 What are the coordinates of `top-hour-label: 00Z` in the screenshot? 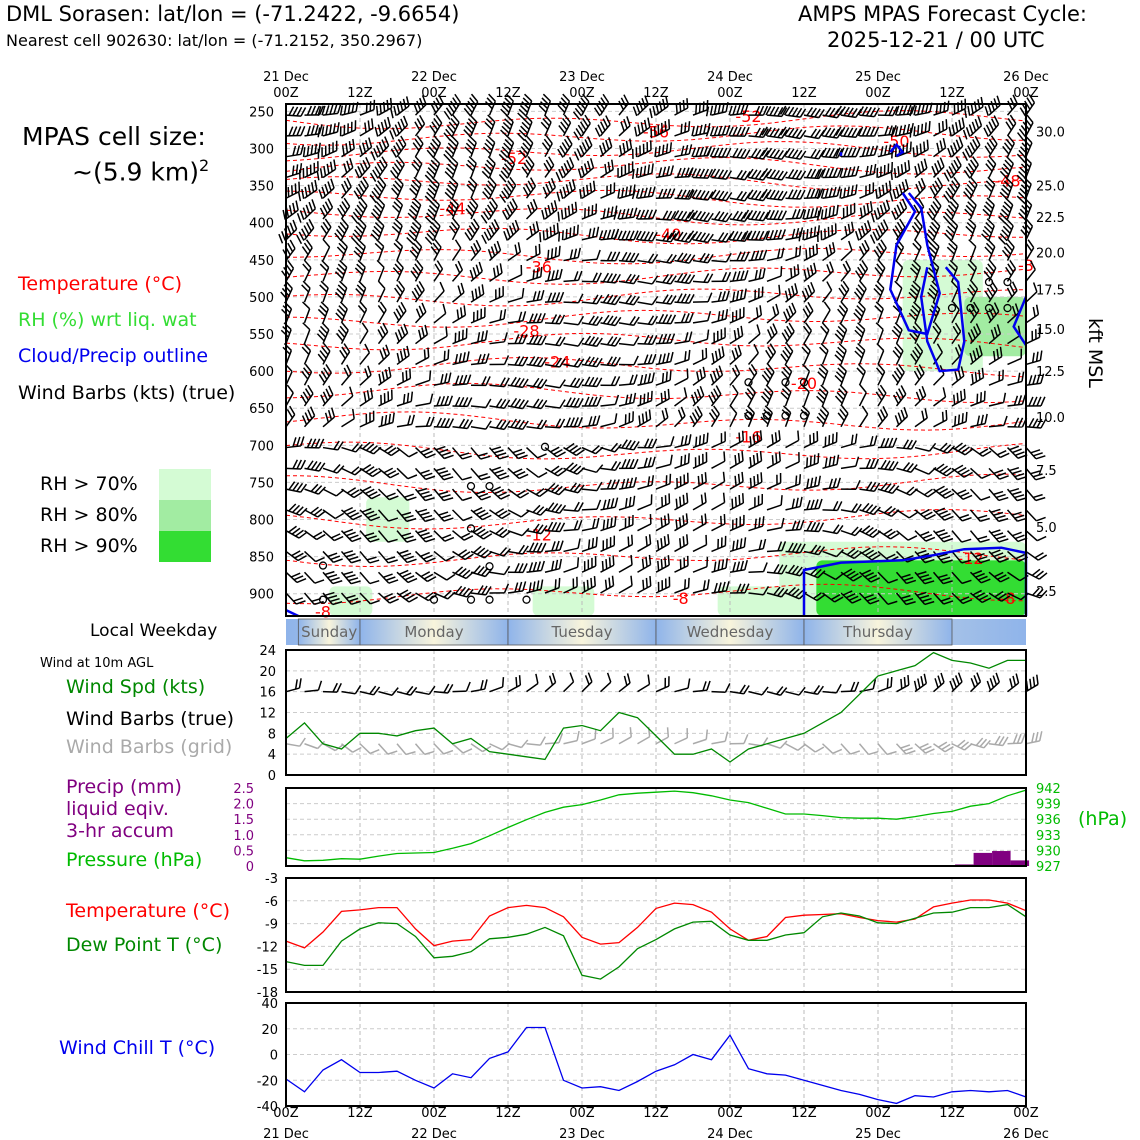 It's located at (878, 93).